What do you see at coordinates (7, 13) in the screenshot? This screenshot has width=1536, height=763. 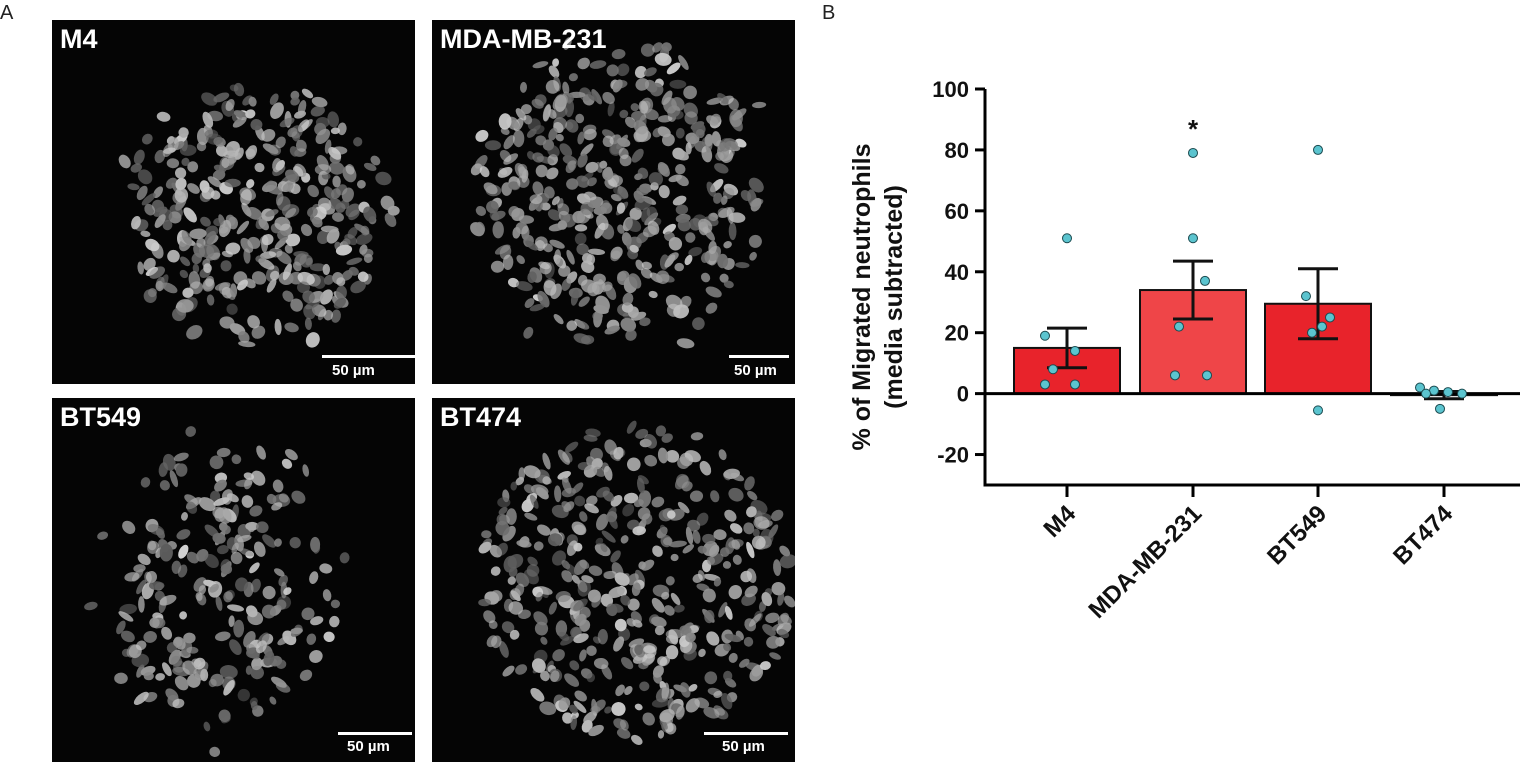 I see `panel-a-label: A` at bounding box center [7, 13].